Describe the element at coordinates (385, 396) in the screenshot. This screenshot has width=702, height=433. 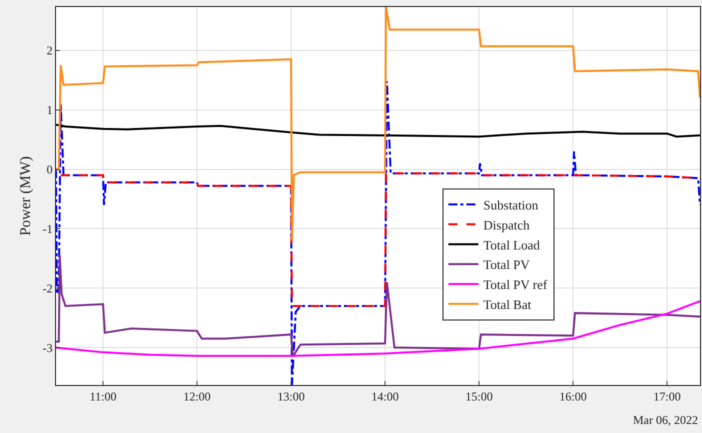
I see `x-tick-label: 14:00` at that location.